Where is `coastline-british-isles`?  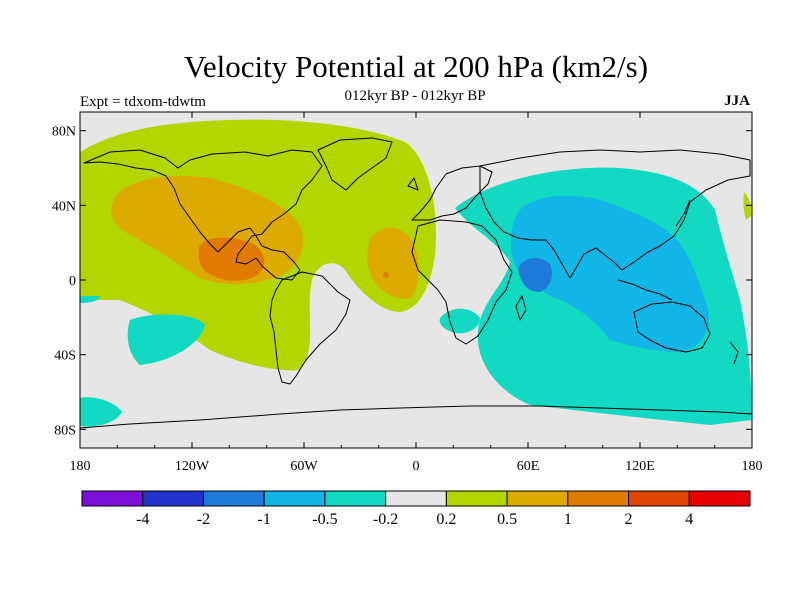
coastline-british-isles is located at coordinates (413, 184).